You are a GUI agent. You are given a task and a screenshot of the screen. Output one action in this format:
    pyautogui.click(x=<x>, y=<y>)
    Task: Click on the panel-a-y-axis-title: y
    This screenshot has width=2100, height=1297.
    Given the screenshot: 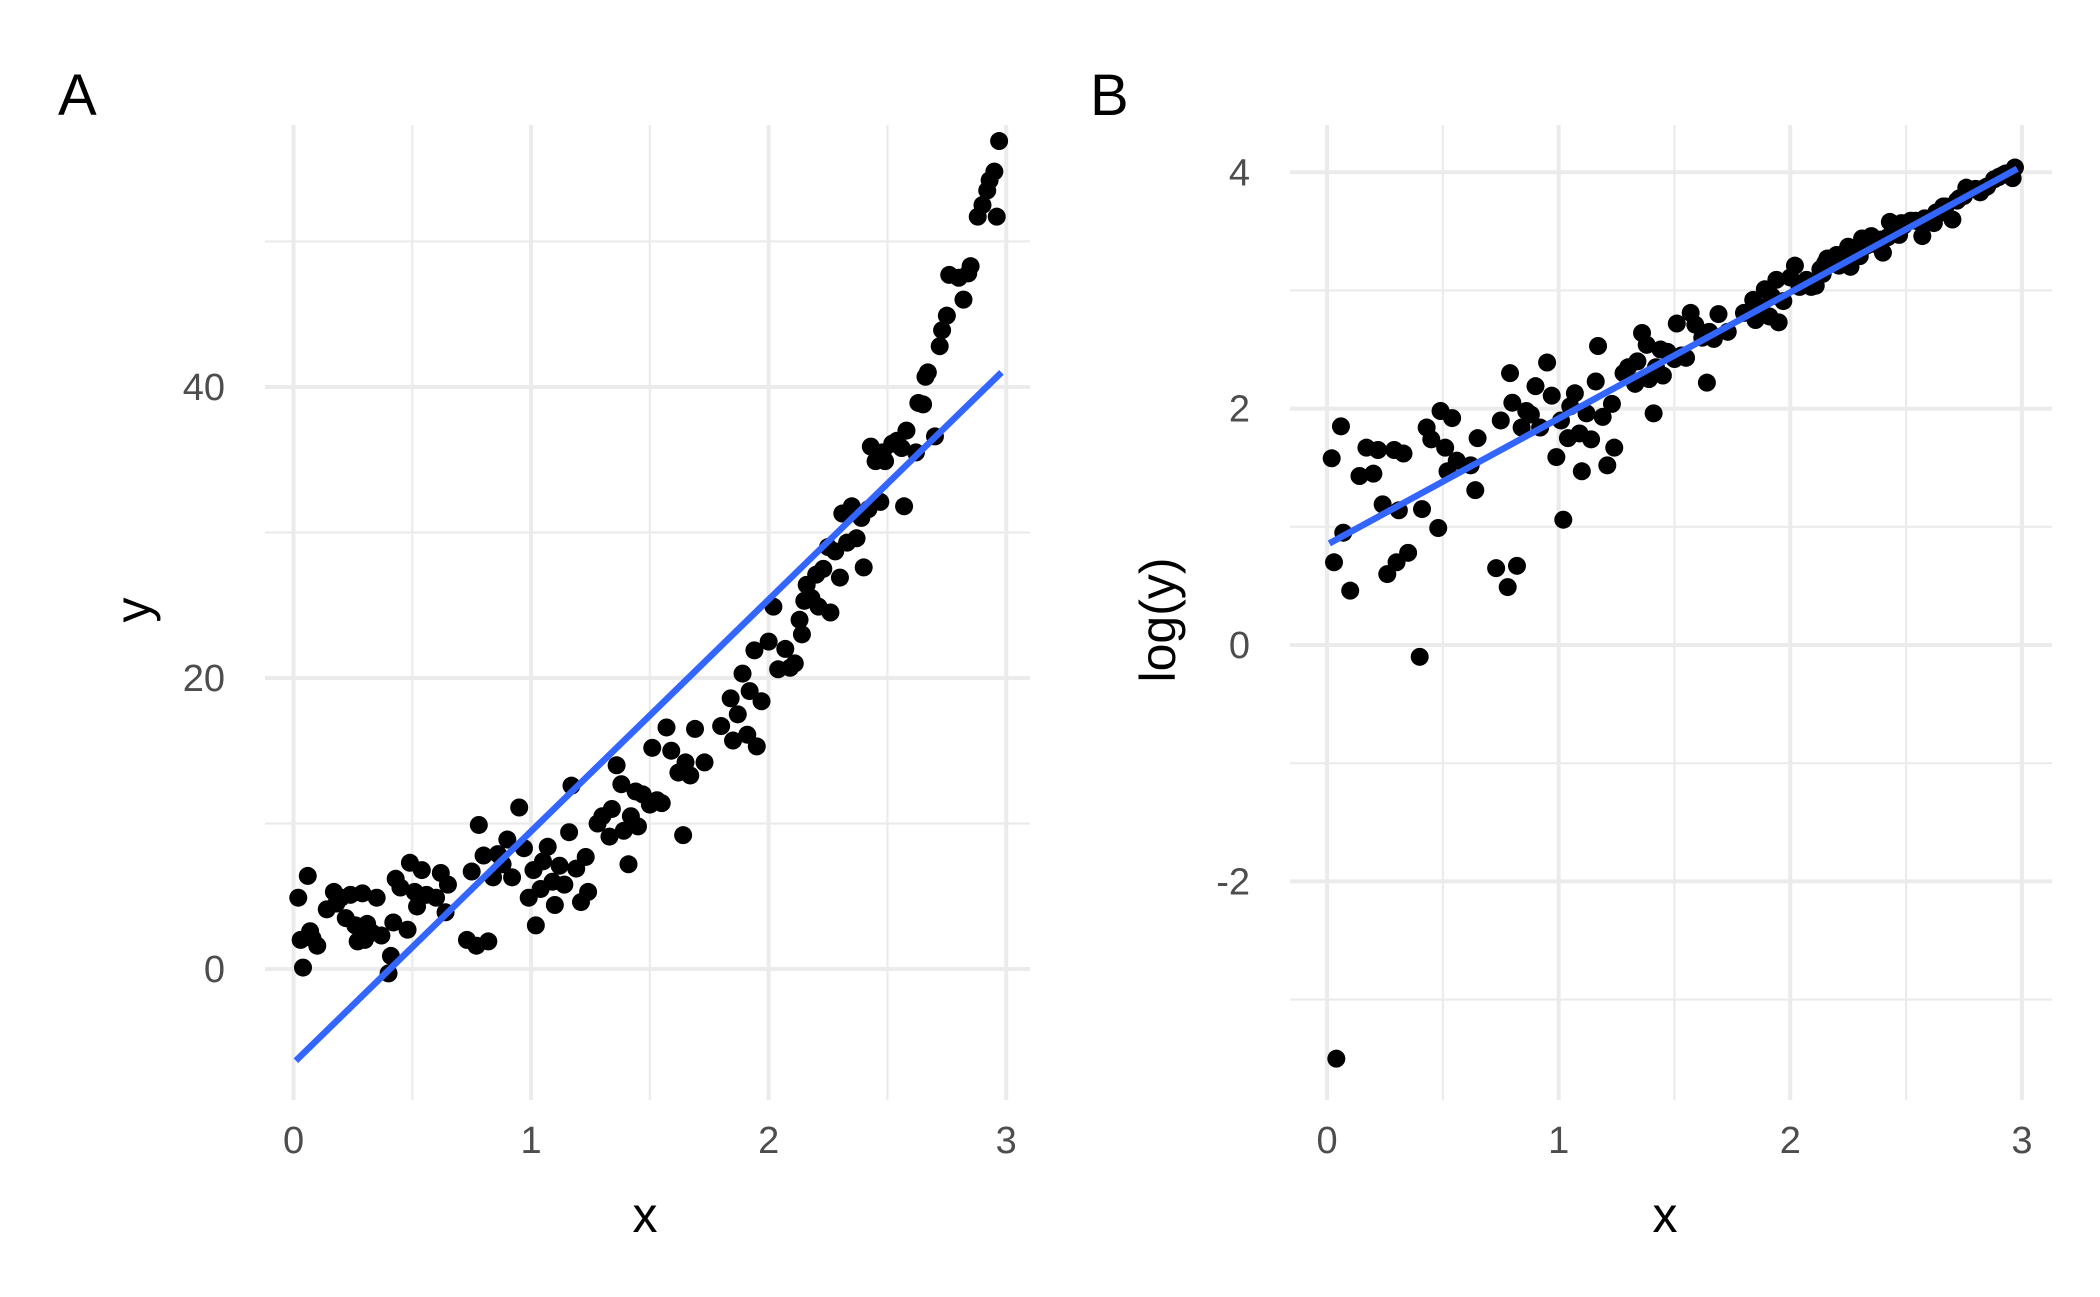 What is the action you would take?
    pyautogui.click(x=133, y=610)
    